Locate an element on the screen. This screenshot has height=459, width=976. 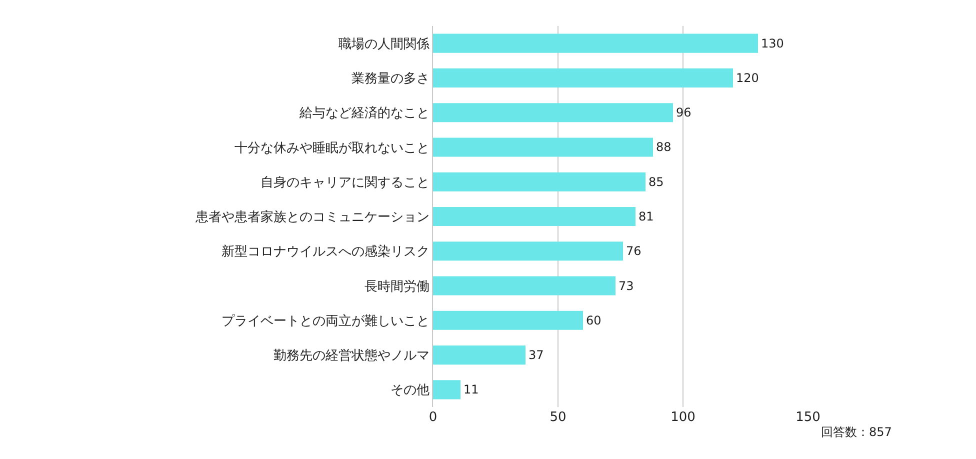
x-tick-label: 150 is located at coordinates (808, 417).